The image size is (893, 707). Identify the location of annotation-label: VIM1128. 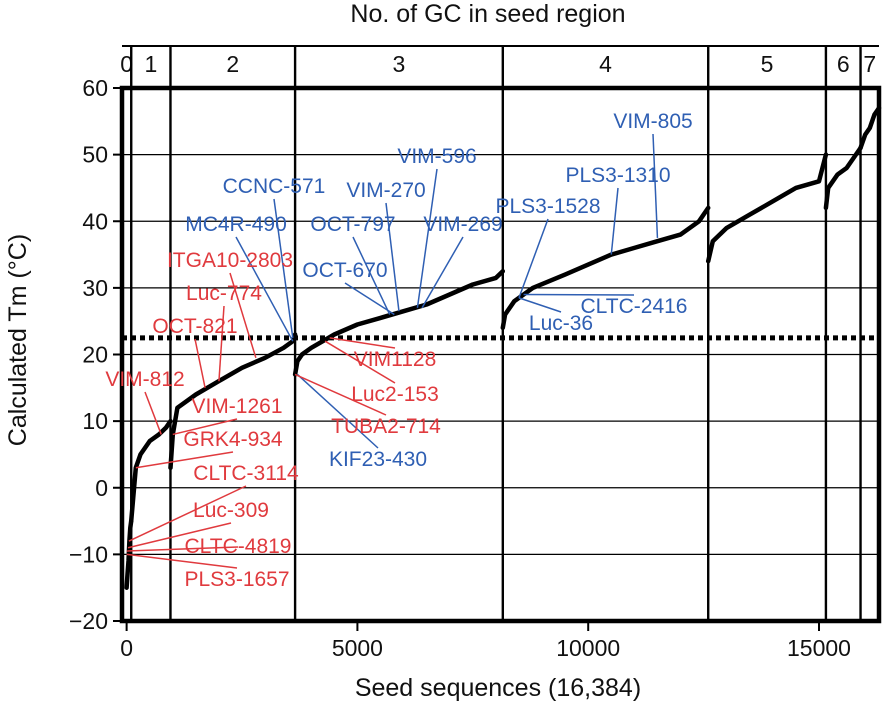
(395, 359).